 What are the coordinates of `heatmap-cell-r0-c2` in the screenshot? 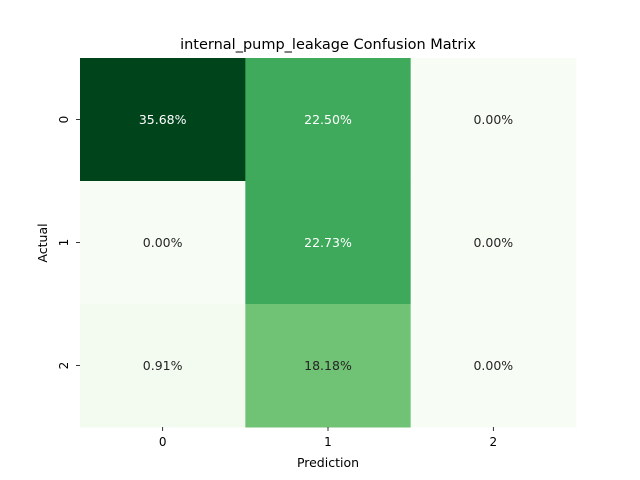 It's located at (493, 120).